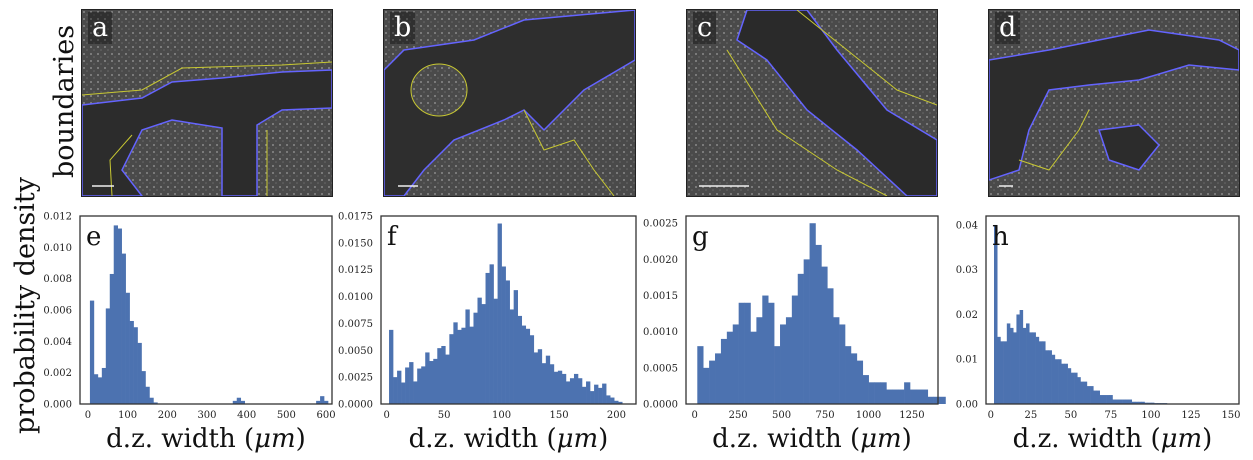 The image size is (1253, 460). I want to click on xtick-label-h-0: 0, so click(991, 415).